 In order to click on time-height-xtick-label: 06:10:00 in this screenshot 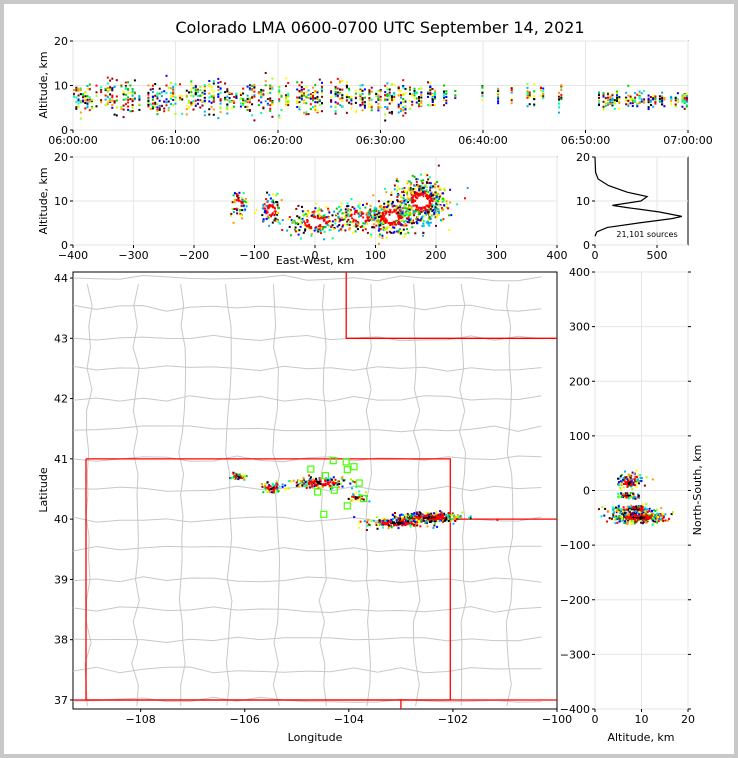, I will do `click(175, 140)`.